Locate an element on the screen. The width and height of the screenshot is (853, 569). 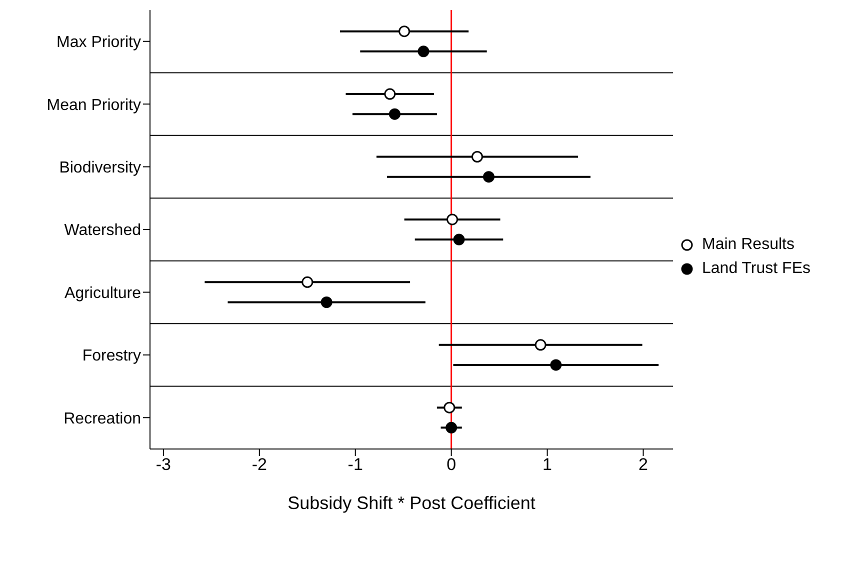
x-tick-label: 2 is located at coordinates (643, 464).